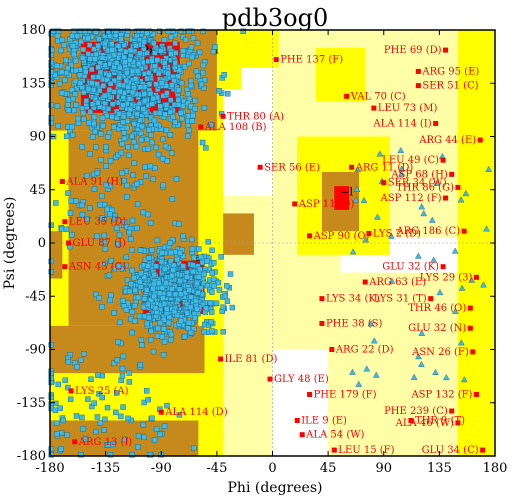 The width and height of the screenshot is (524, 499). I want to click on x-tick-label: -45, so click(216, 468).